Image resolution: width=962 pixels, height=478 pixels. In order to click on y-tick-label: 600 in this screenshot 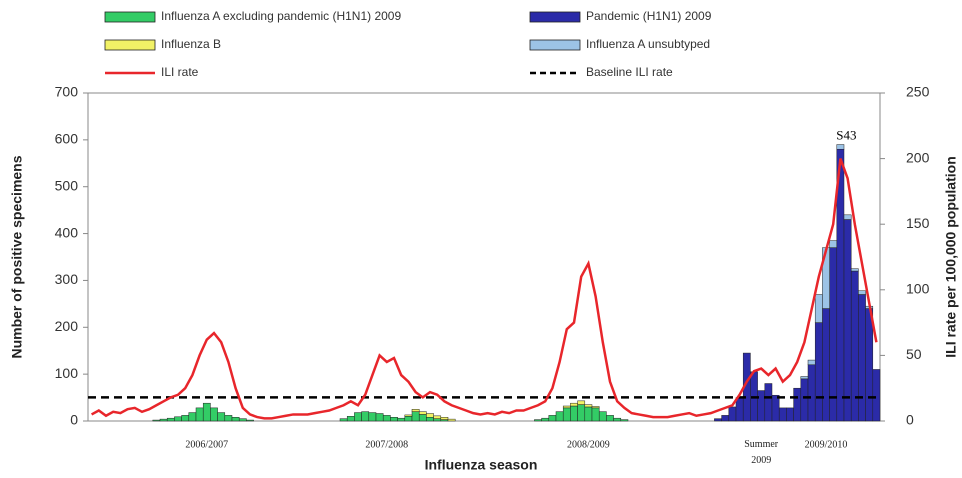, I will do `click(67, 139)`.